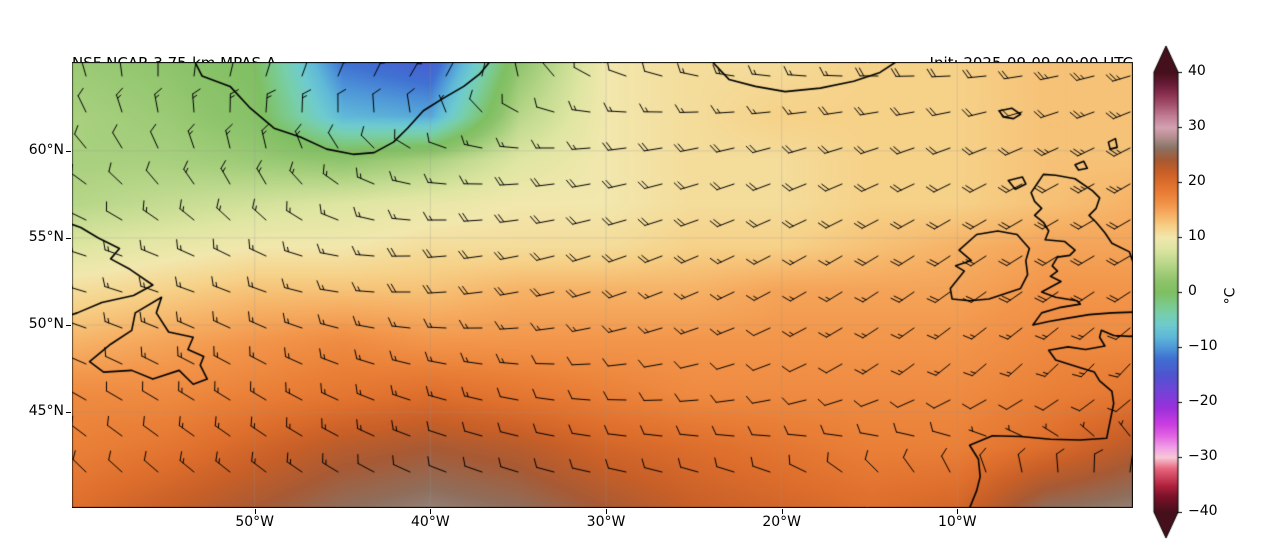 This screenshot has width=1266, height=551. I want to click on colorbar-tick-label: −30, so click(1203, 456).